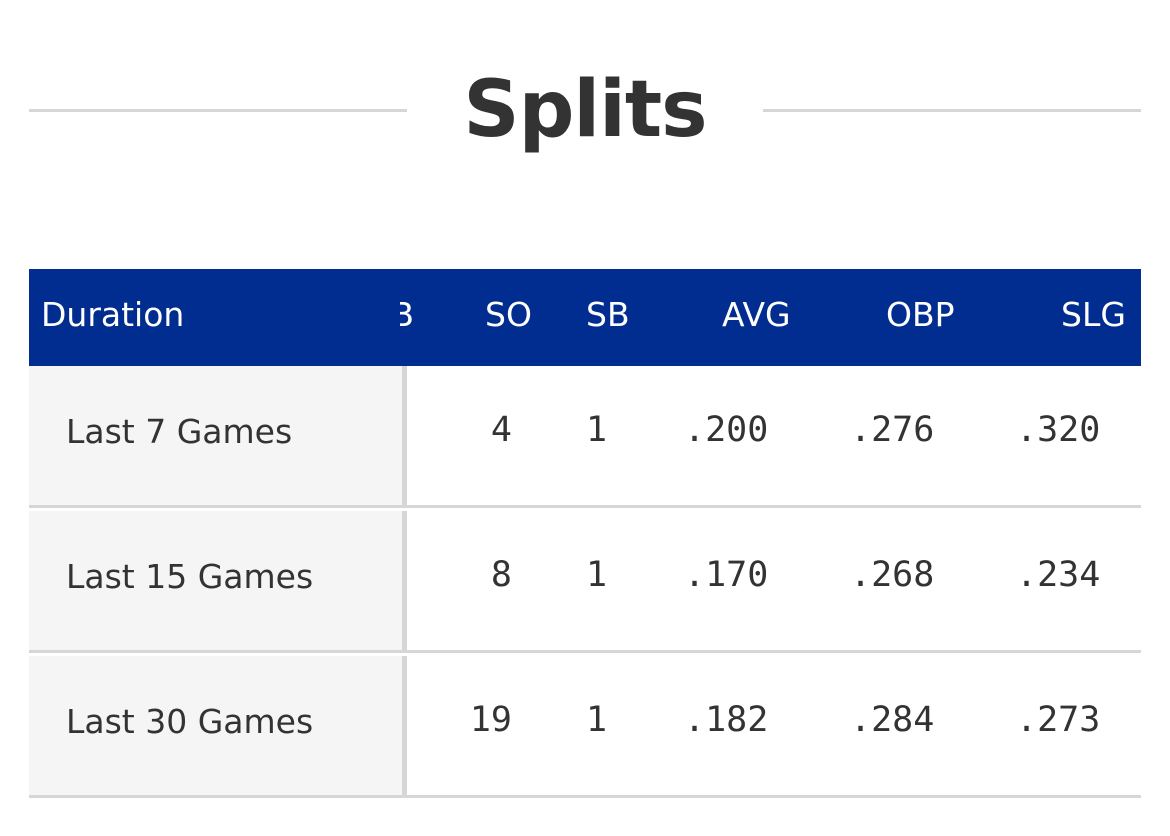  I want to click on header-obp: OBP, so click(920, 314).